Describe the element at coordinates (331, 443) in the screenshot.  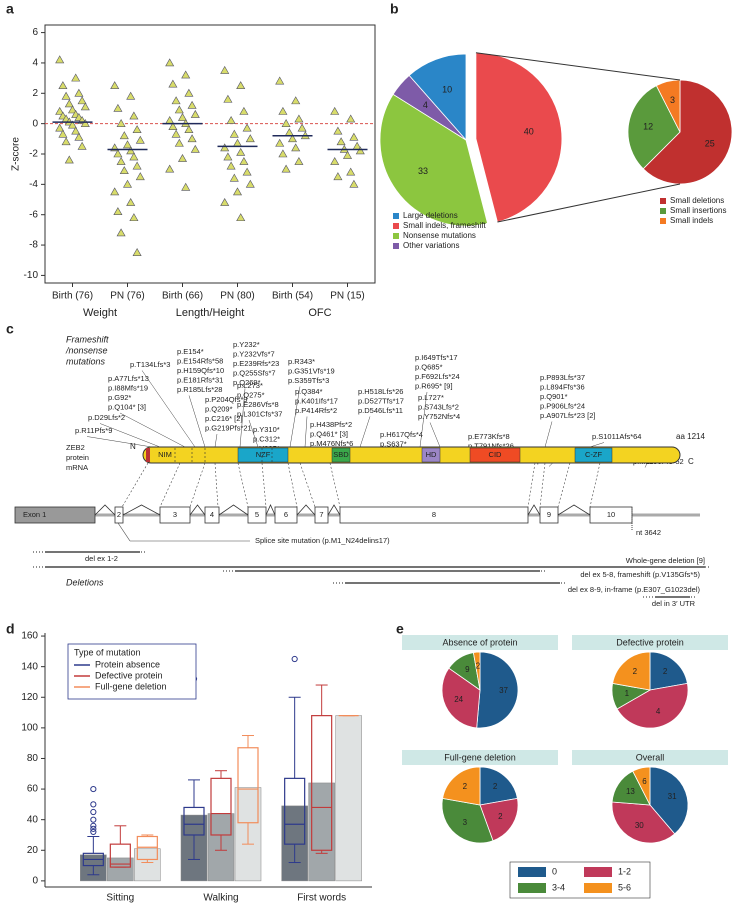
I see `mutation-label: p.M476Nfs*6` at that location.